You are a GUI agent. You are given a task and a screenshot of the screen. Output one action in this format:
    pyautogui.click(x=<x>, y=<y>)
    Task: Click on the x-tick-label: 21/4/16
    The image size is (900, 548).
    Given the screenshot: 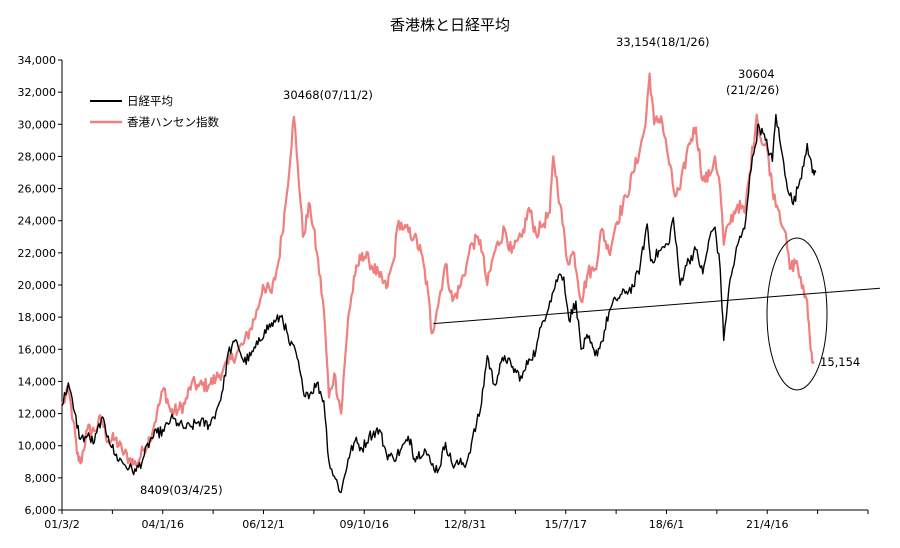 What is the action you would take?
    pyautogui.click(x=767, y=524)
    